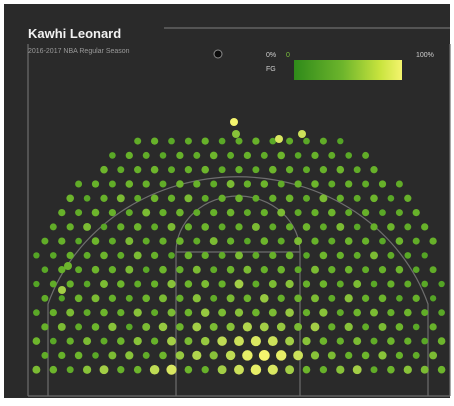 The height and width of the screenshot is (406, 454). I want to click on player-name: Kawhi Leonard, so click(75, 33).